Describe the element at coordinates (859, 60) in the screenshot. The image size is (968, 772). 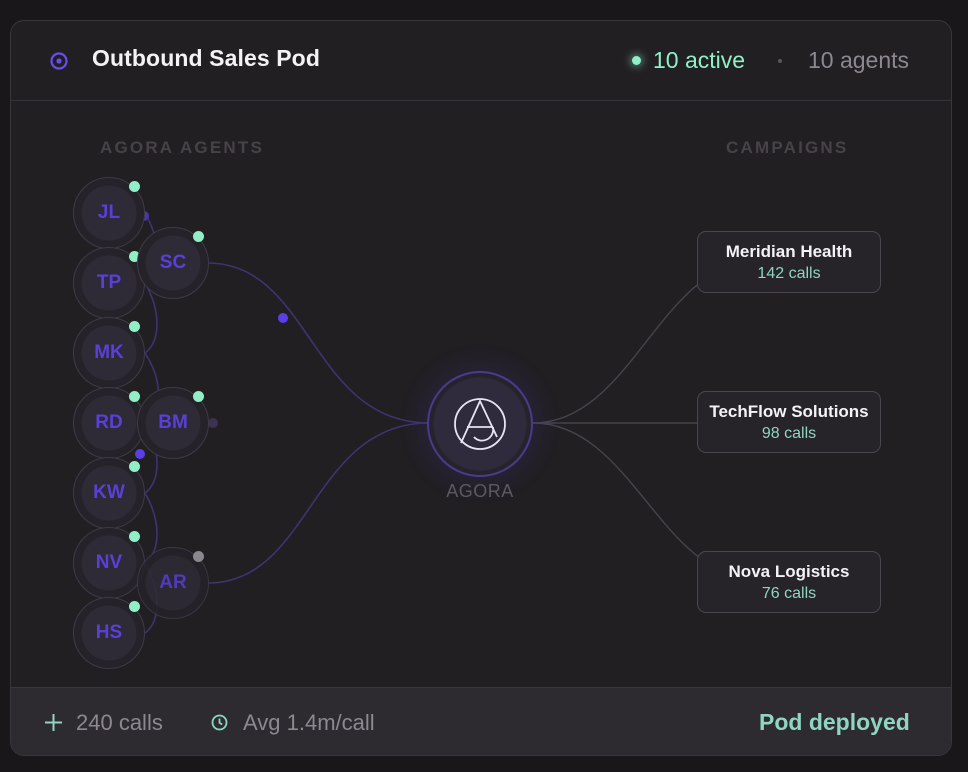
I see `agents-count: 10 agents` at that location.